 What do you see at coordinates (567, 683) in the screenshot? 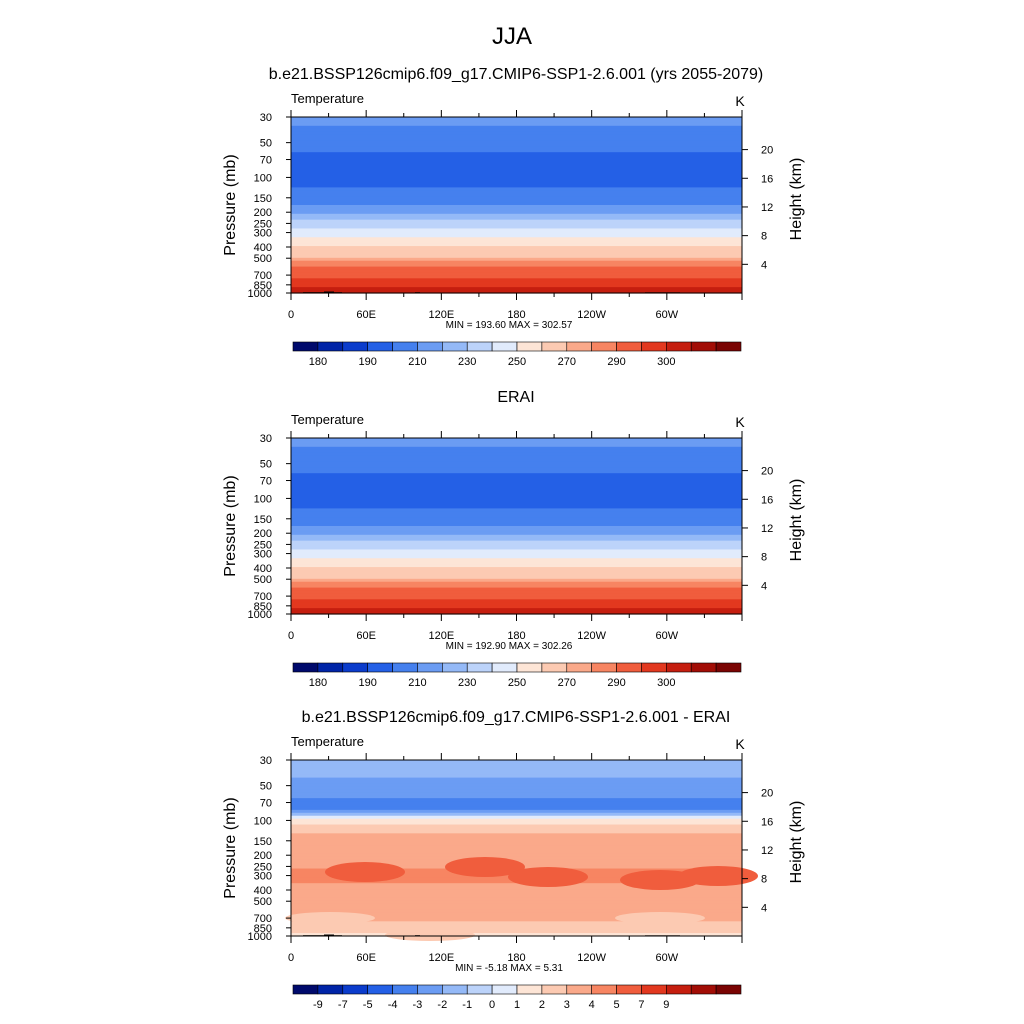
I see `colorbar-label: 270` at bounding box center [567, 683].